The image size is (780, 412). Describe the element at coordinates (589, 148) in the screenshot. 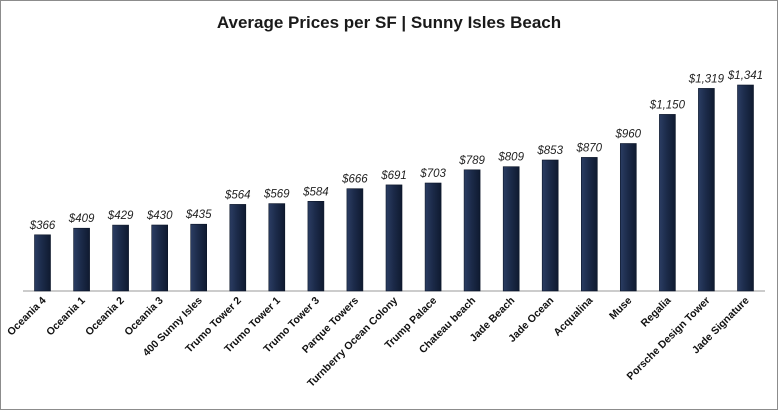

I see `data-label: $870` at that location.